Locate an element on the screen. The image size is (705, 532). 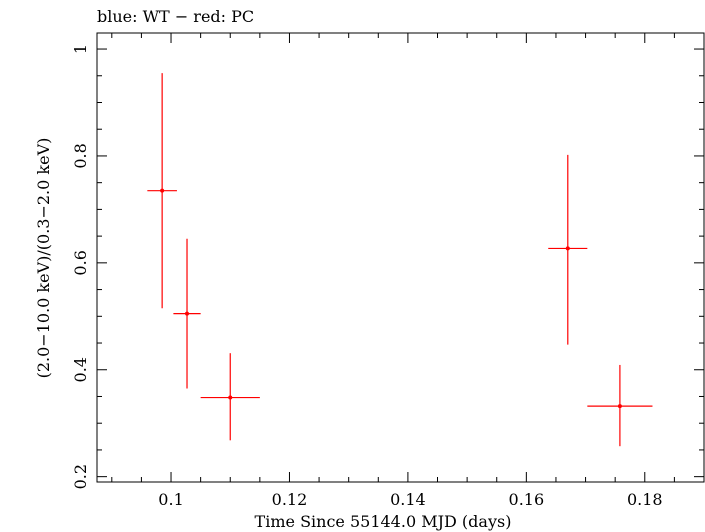
chart-title: blue: WT − red: PC is located at coordinates (175, 16).